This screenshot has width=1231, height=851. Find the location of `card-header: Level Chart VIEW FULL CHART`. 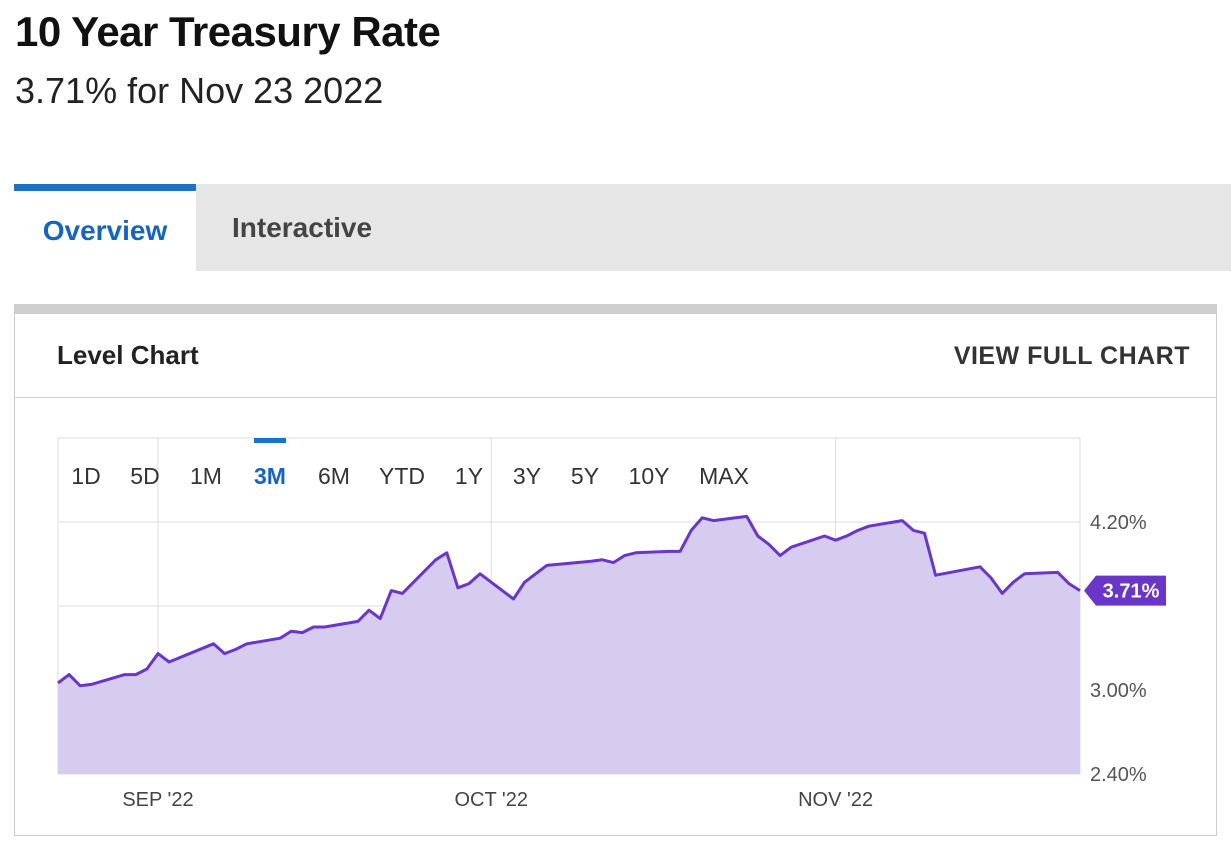

card-header: Level Chart VIEW FULL CHART is located at coordinates (615, 356).